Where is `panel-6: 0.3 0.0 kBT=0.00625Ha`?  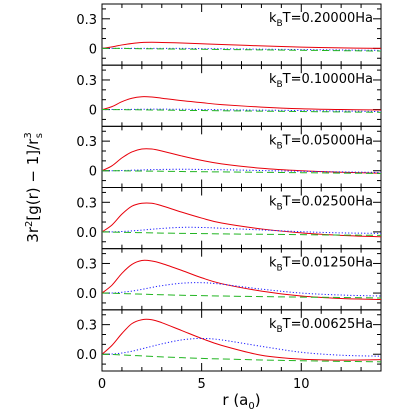
panel-6: 0.3 0.0 kBT=0.00625Ha is located at coordinates (229, 340).